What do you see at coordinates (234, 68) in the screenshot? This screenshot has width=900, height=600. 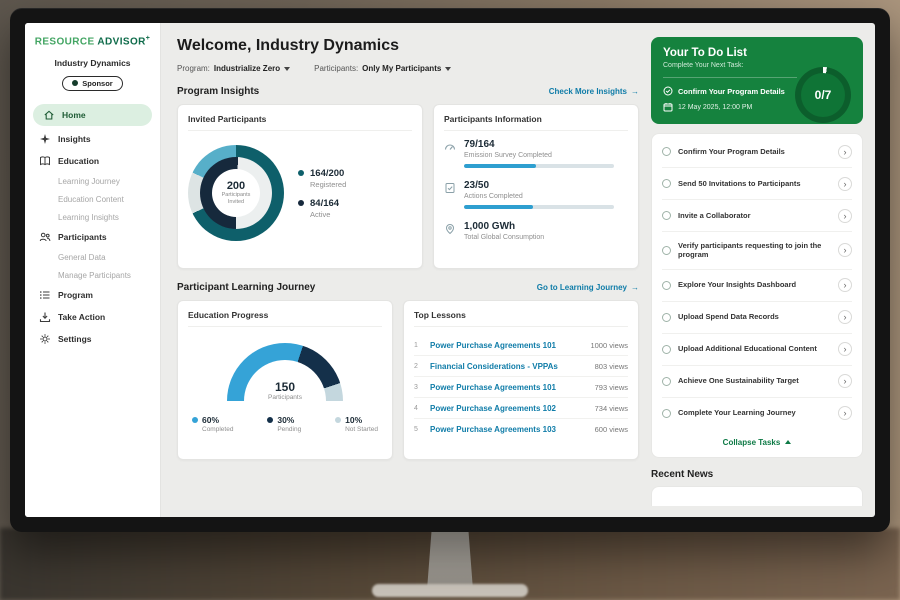 I see `program-select: Program: Industrialize Zero` at bounding box center [234, 68].